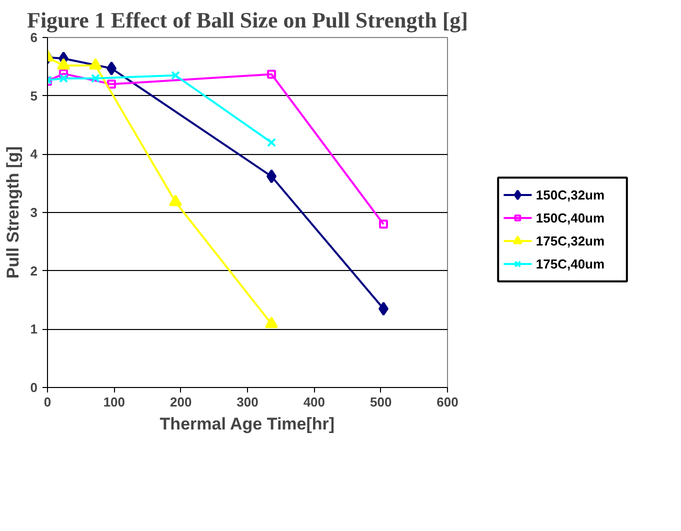 The image size is (681, 531). What do you see at coordinates (381, 402) in the screenshot?
I see `x-tick-label: 500` at bounding box center [381, 402].